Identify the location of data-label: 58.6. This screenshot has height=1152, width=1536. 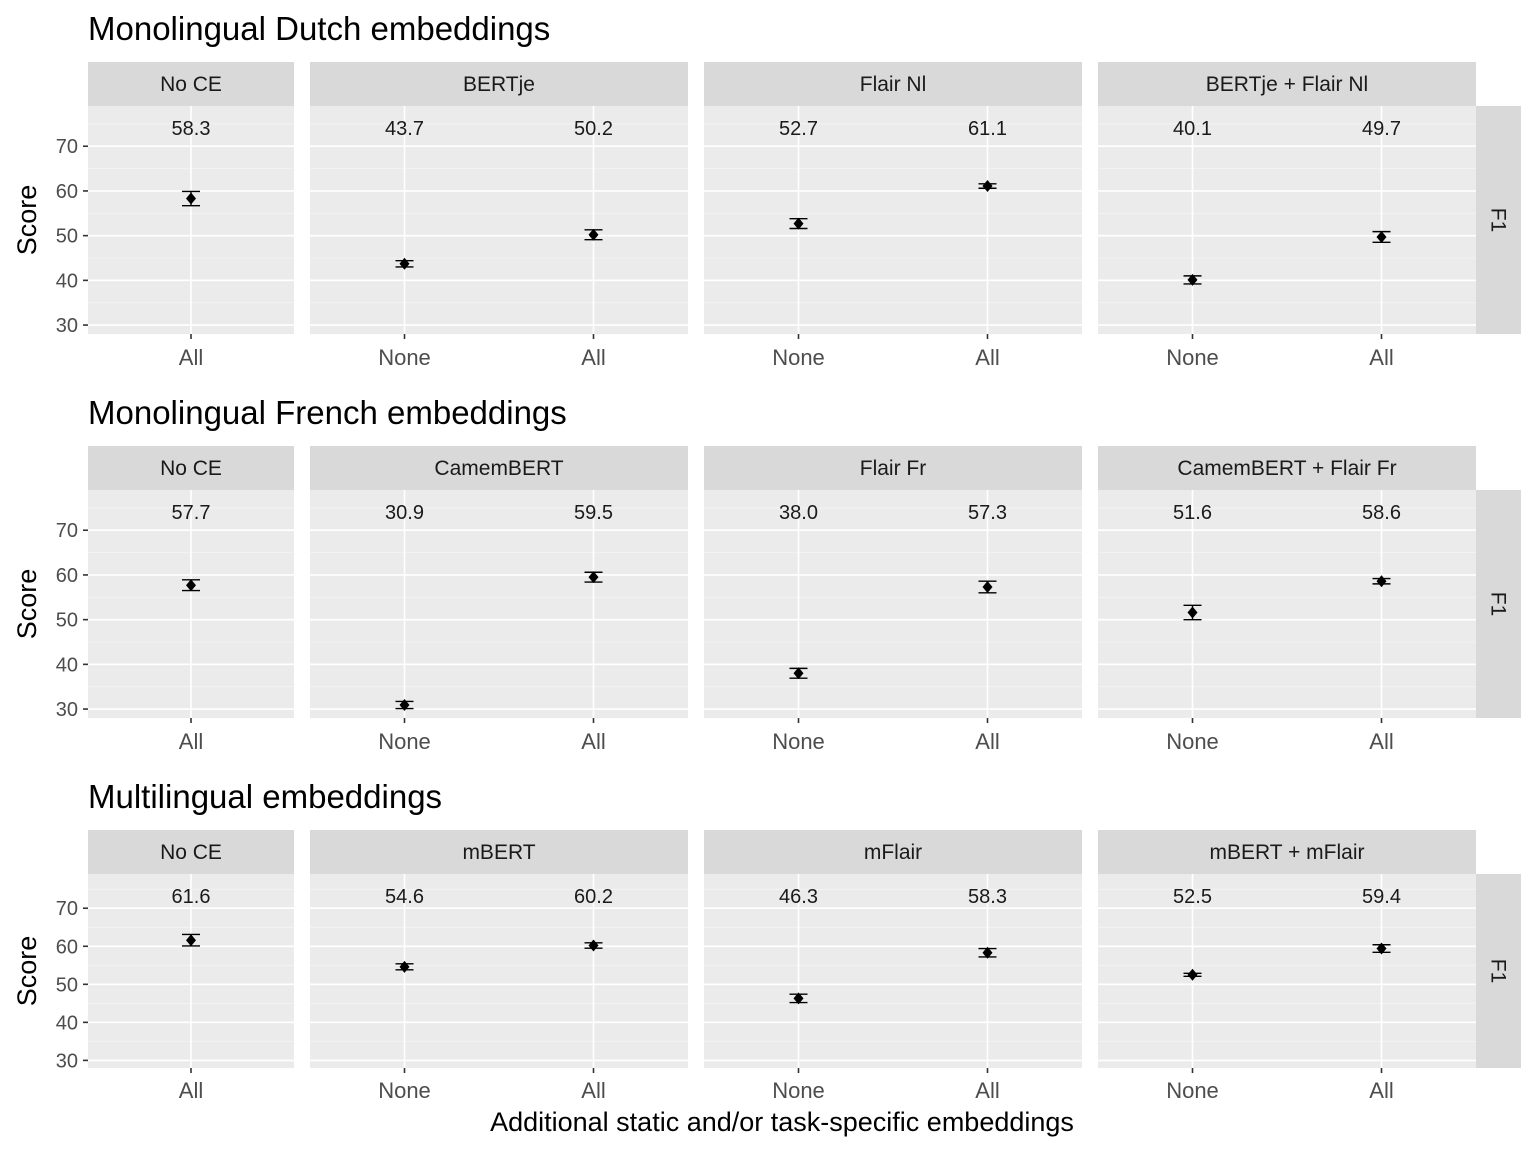
(1381, 513).